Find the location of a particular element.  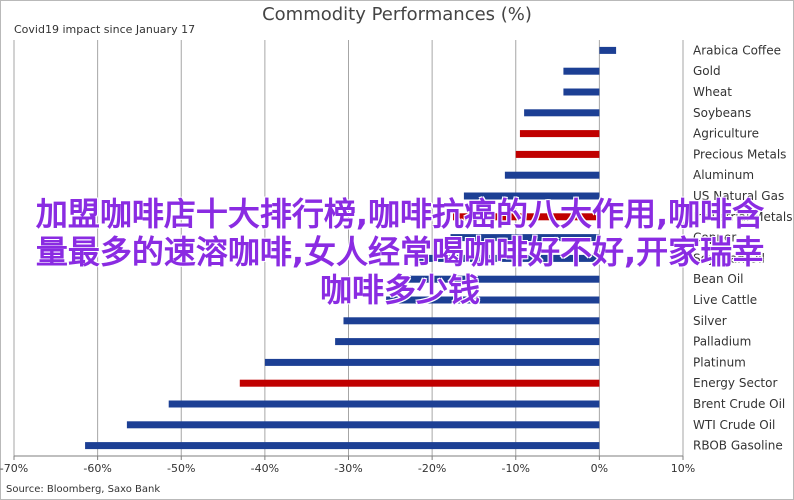

category-label: US Natural Gas is located at coordinates (738, 196).